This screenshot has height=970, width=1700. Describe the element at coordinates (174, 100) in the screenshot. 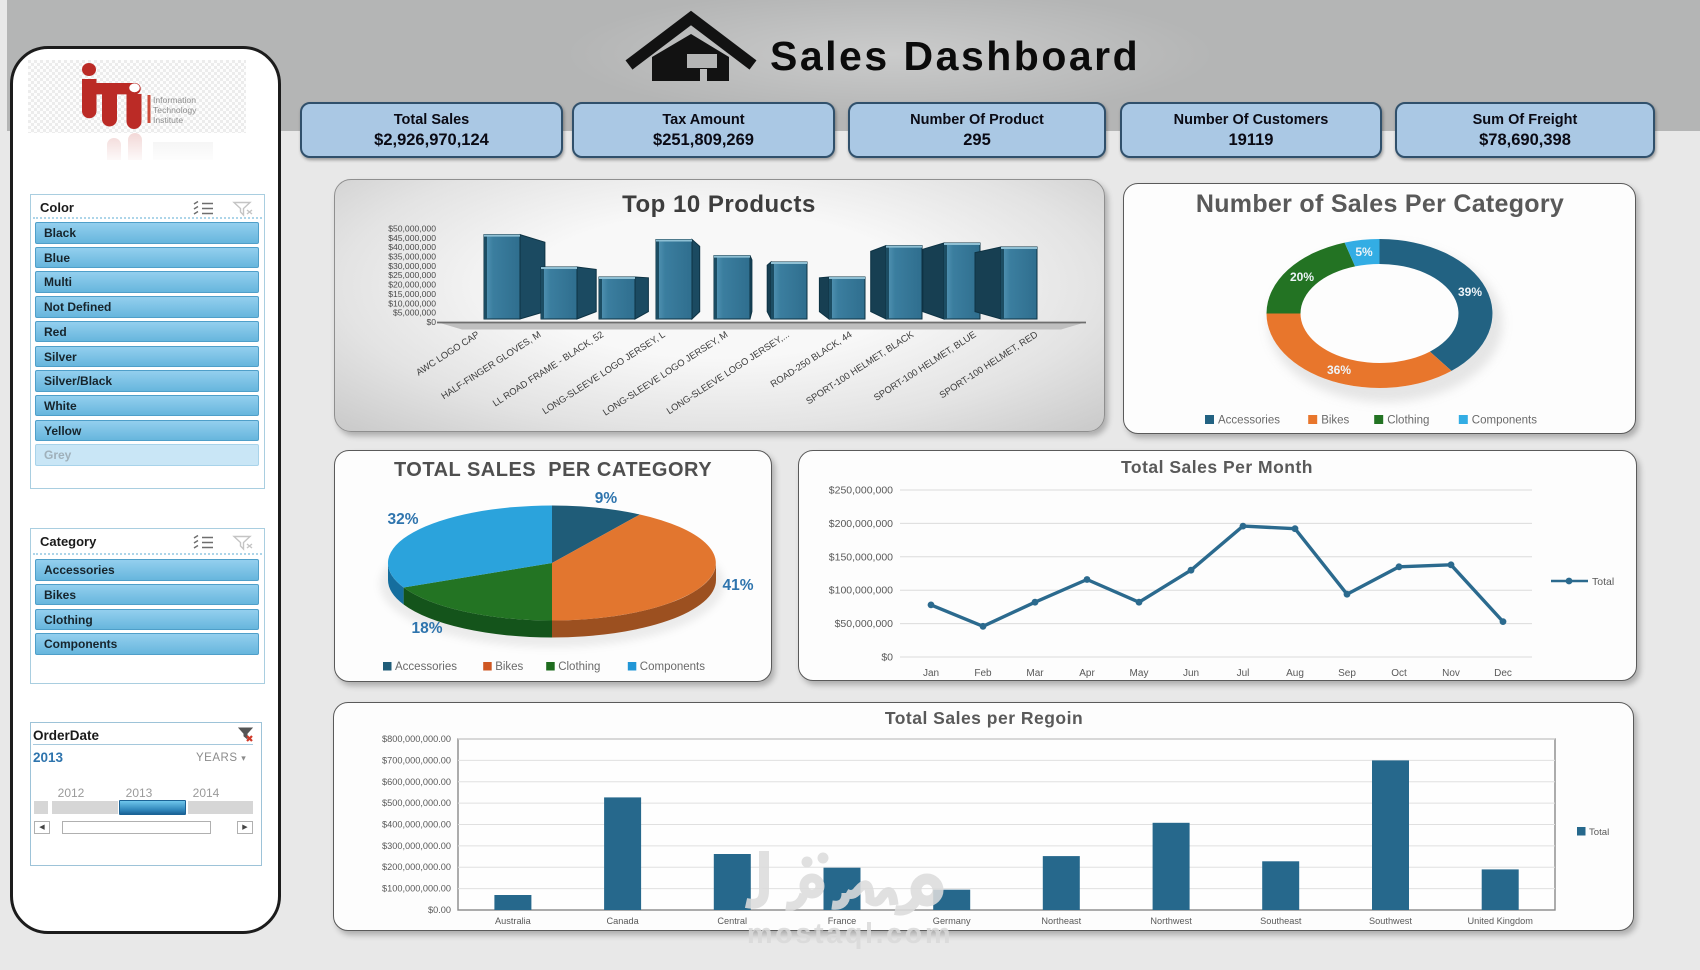

I see `svg-text: Information` at that location.